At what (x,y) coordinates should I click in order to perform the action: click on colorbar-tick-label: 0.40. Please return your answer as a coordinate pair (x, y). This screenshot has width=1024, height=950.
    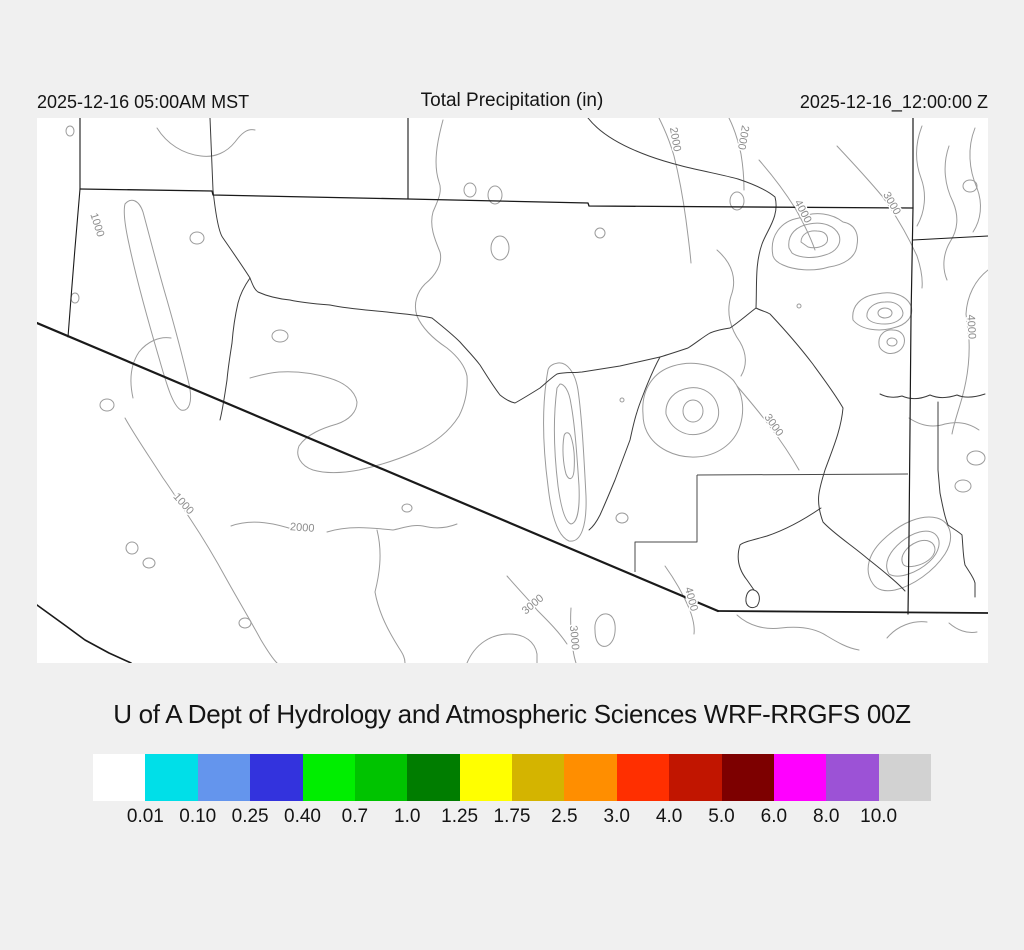
    Looking at the image, I should click on (302, 816).